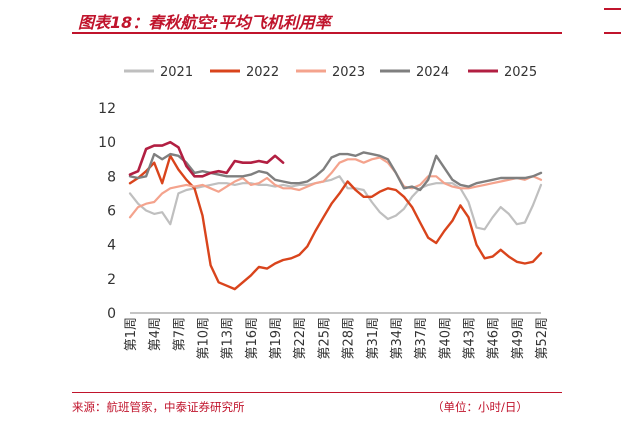  Describe the element at coordinates (397, 338) in the screenshot. I see `x-tick-label: 第34周` at that location.